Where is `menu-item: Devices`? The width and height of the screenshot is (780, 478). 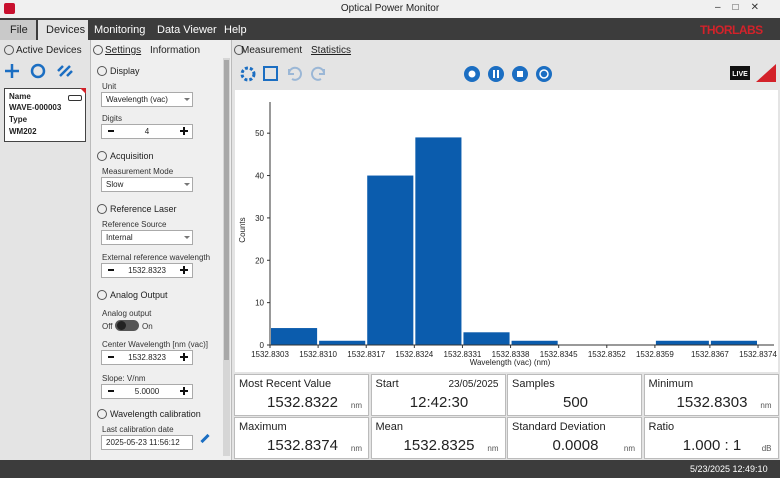 menu-item: Devices is located at coordinates (66, 30).